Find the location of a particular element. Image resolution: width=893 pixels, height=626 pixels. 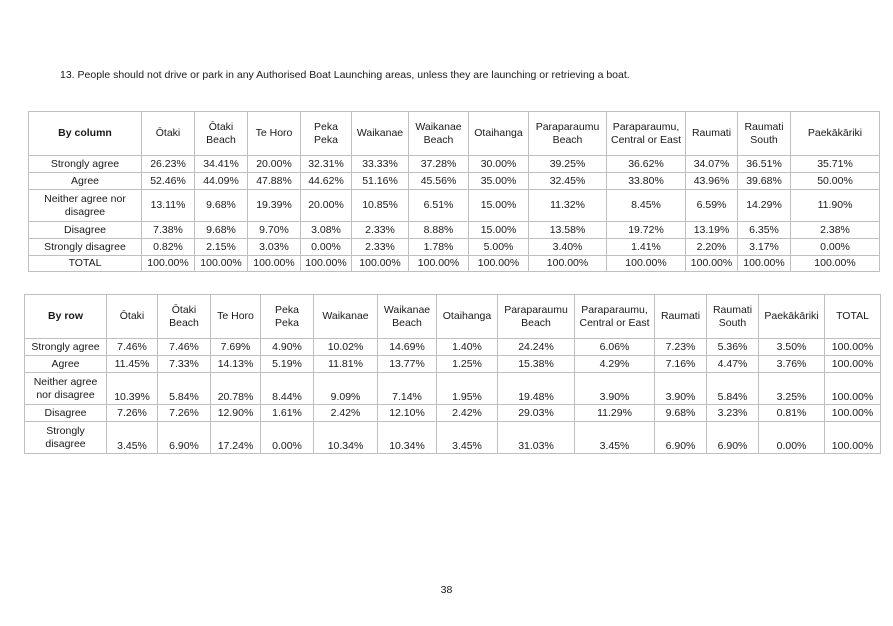

cell: 0.00% is located at coordinates (835, 247).